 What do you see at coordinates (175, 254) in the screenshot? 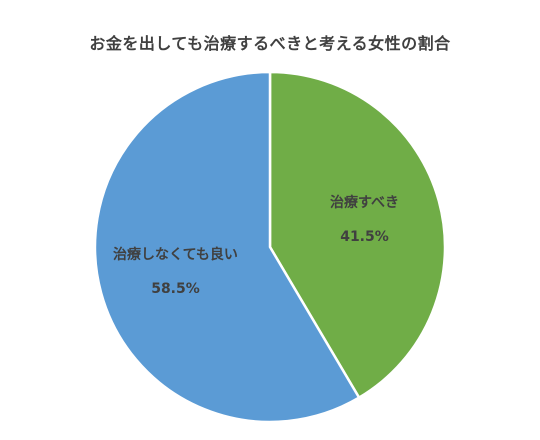
I see `slice-label-2: 治療しなくても良い` at bounding box center [175, 254].